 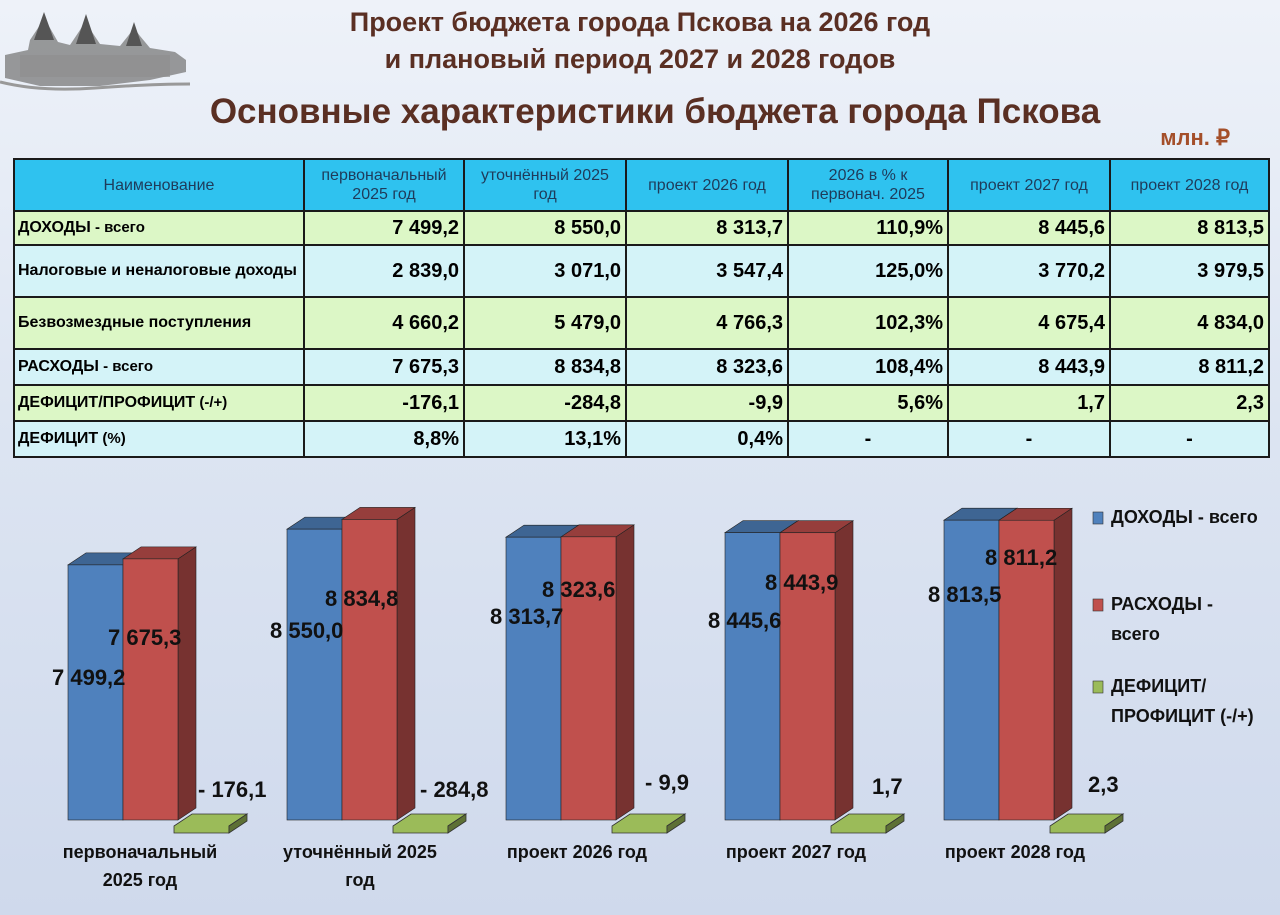 I want to click on legend-label: ДОХОДЫ - всего, so click(x=1184, y=517).